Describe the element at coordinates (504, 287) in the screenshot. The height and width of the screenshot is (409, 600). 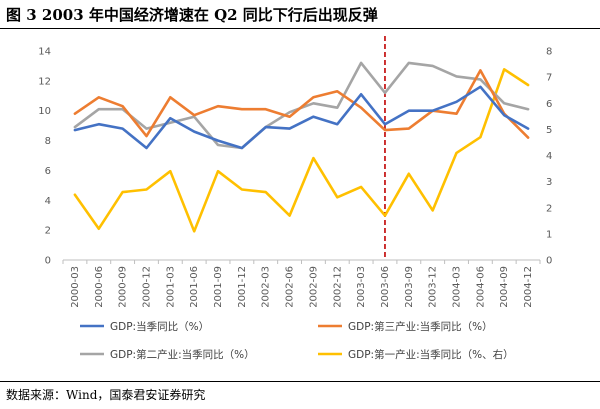
I see `x-tick-label: 2004-09` at that location.